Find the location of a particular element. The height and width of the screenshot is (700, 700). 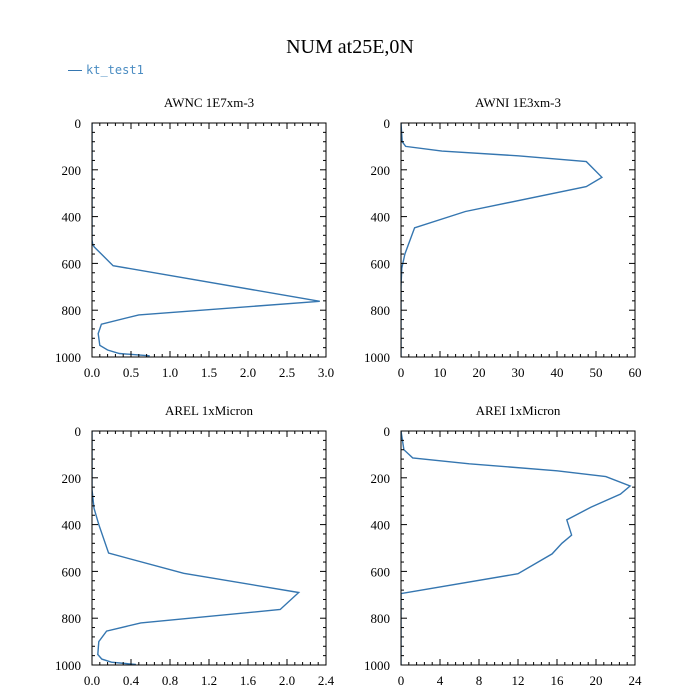

x-tick-label: 1.2 is located at coordinates (209, 680).